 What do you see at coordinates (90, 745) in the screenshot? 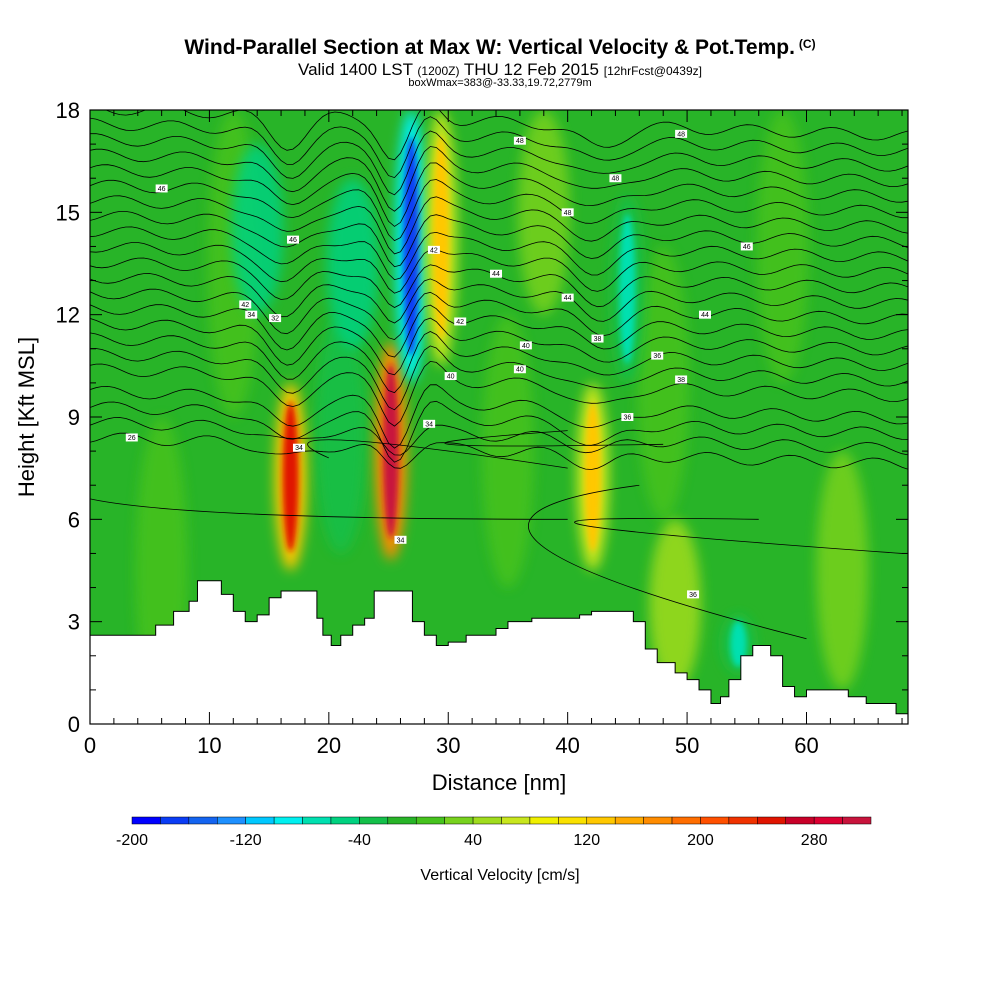
I see `x-tick-label: 0` at bounding box center [90, 745].